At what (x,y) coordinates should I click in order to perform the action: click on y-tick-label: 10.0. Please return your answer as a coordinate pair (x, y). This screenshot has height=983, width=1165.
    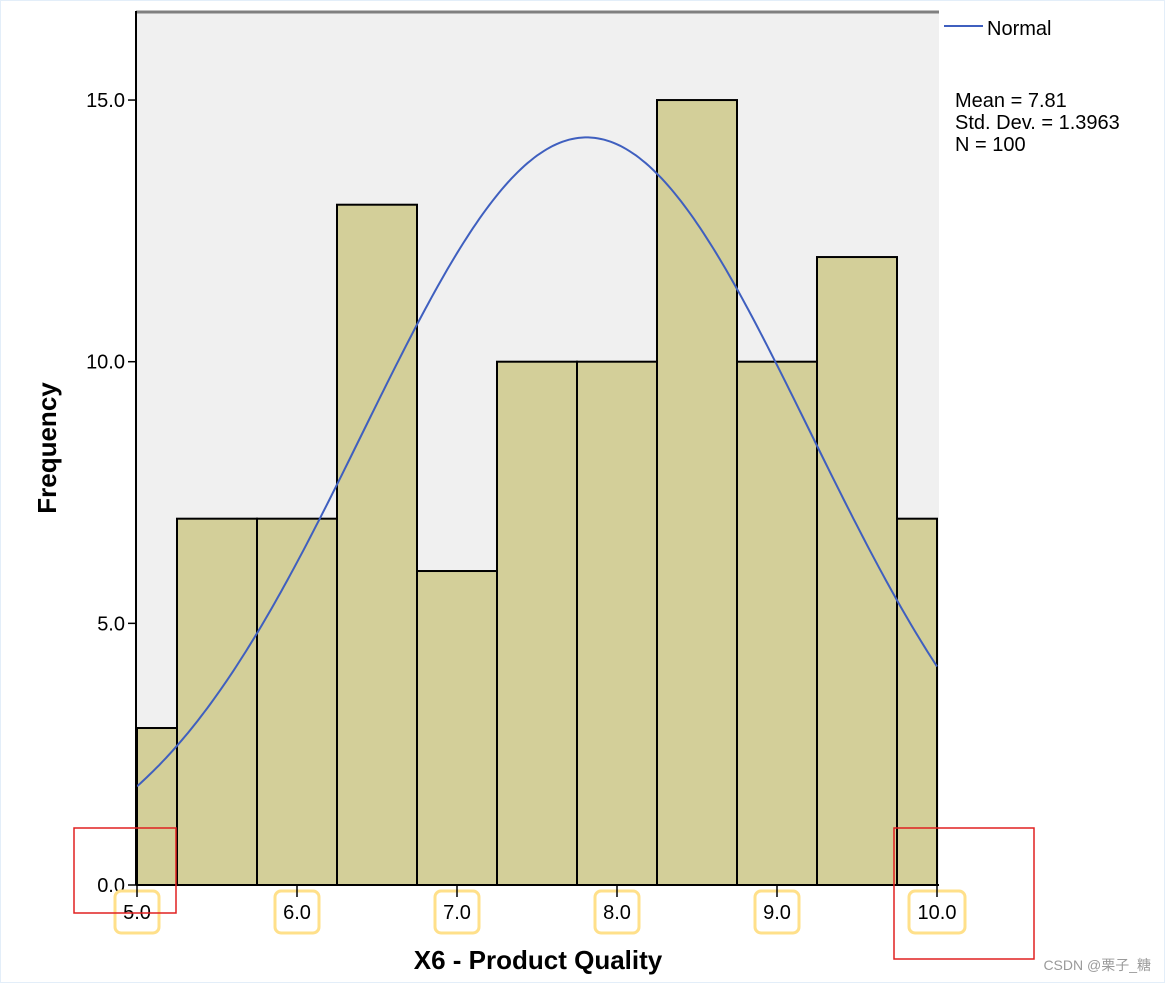
    Looking at the image, I should click on (105, 363).